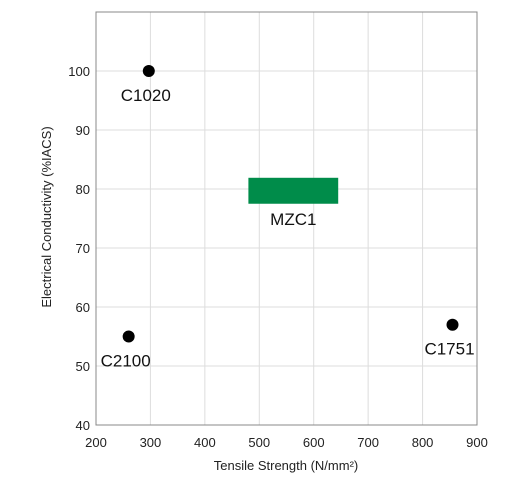  Describe the element at coordinates (79, 71) in the screenshot. I see `y-tick-label: 100` at that location.